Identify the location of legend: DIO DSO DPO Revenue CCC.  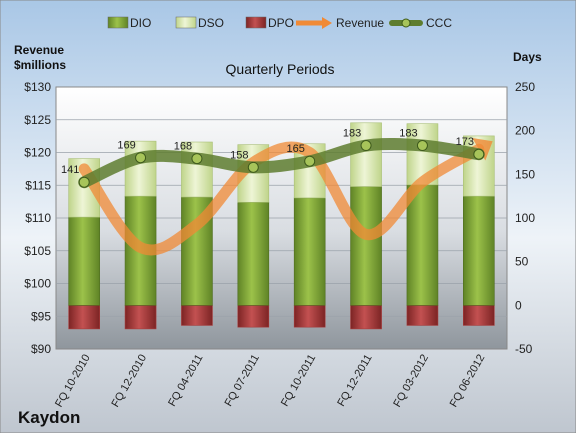
(279, 23).